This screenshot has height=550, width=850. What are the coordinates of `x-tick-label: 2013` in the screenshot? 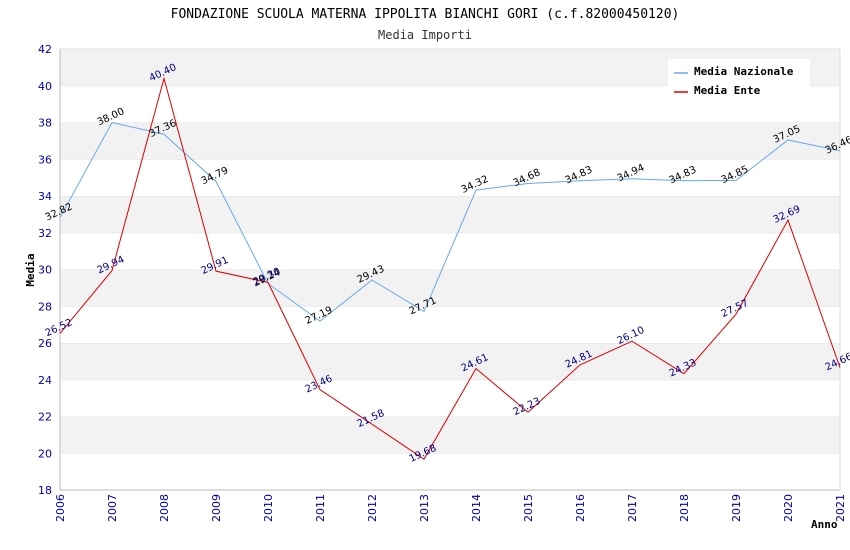 It's located at (424, 508).